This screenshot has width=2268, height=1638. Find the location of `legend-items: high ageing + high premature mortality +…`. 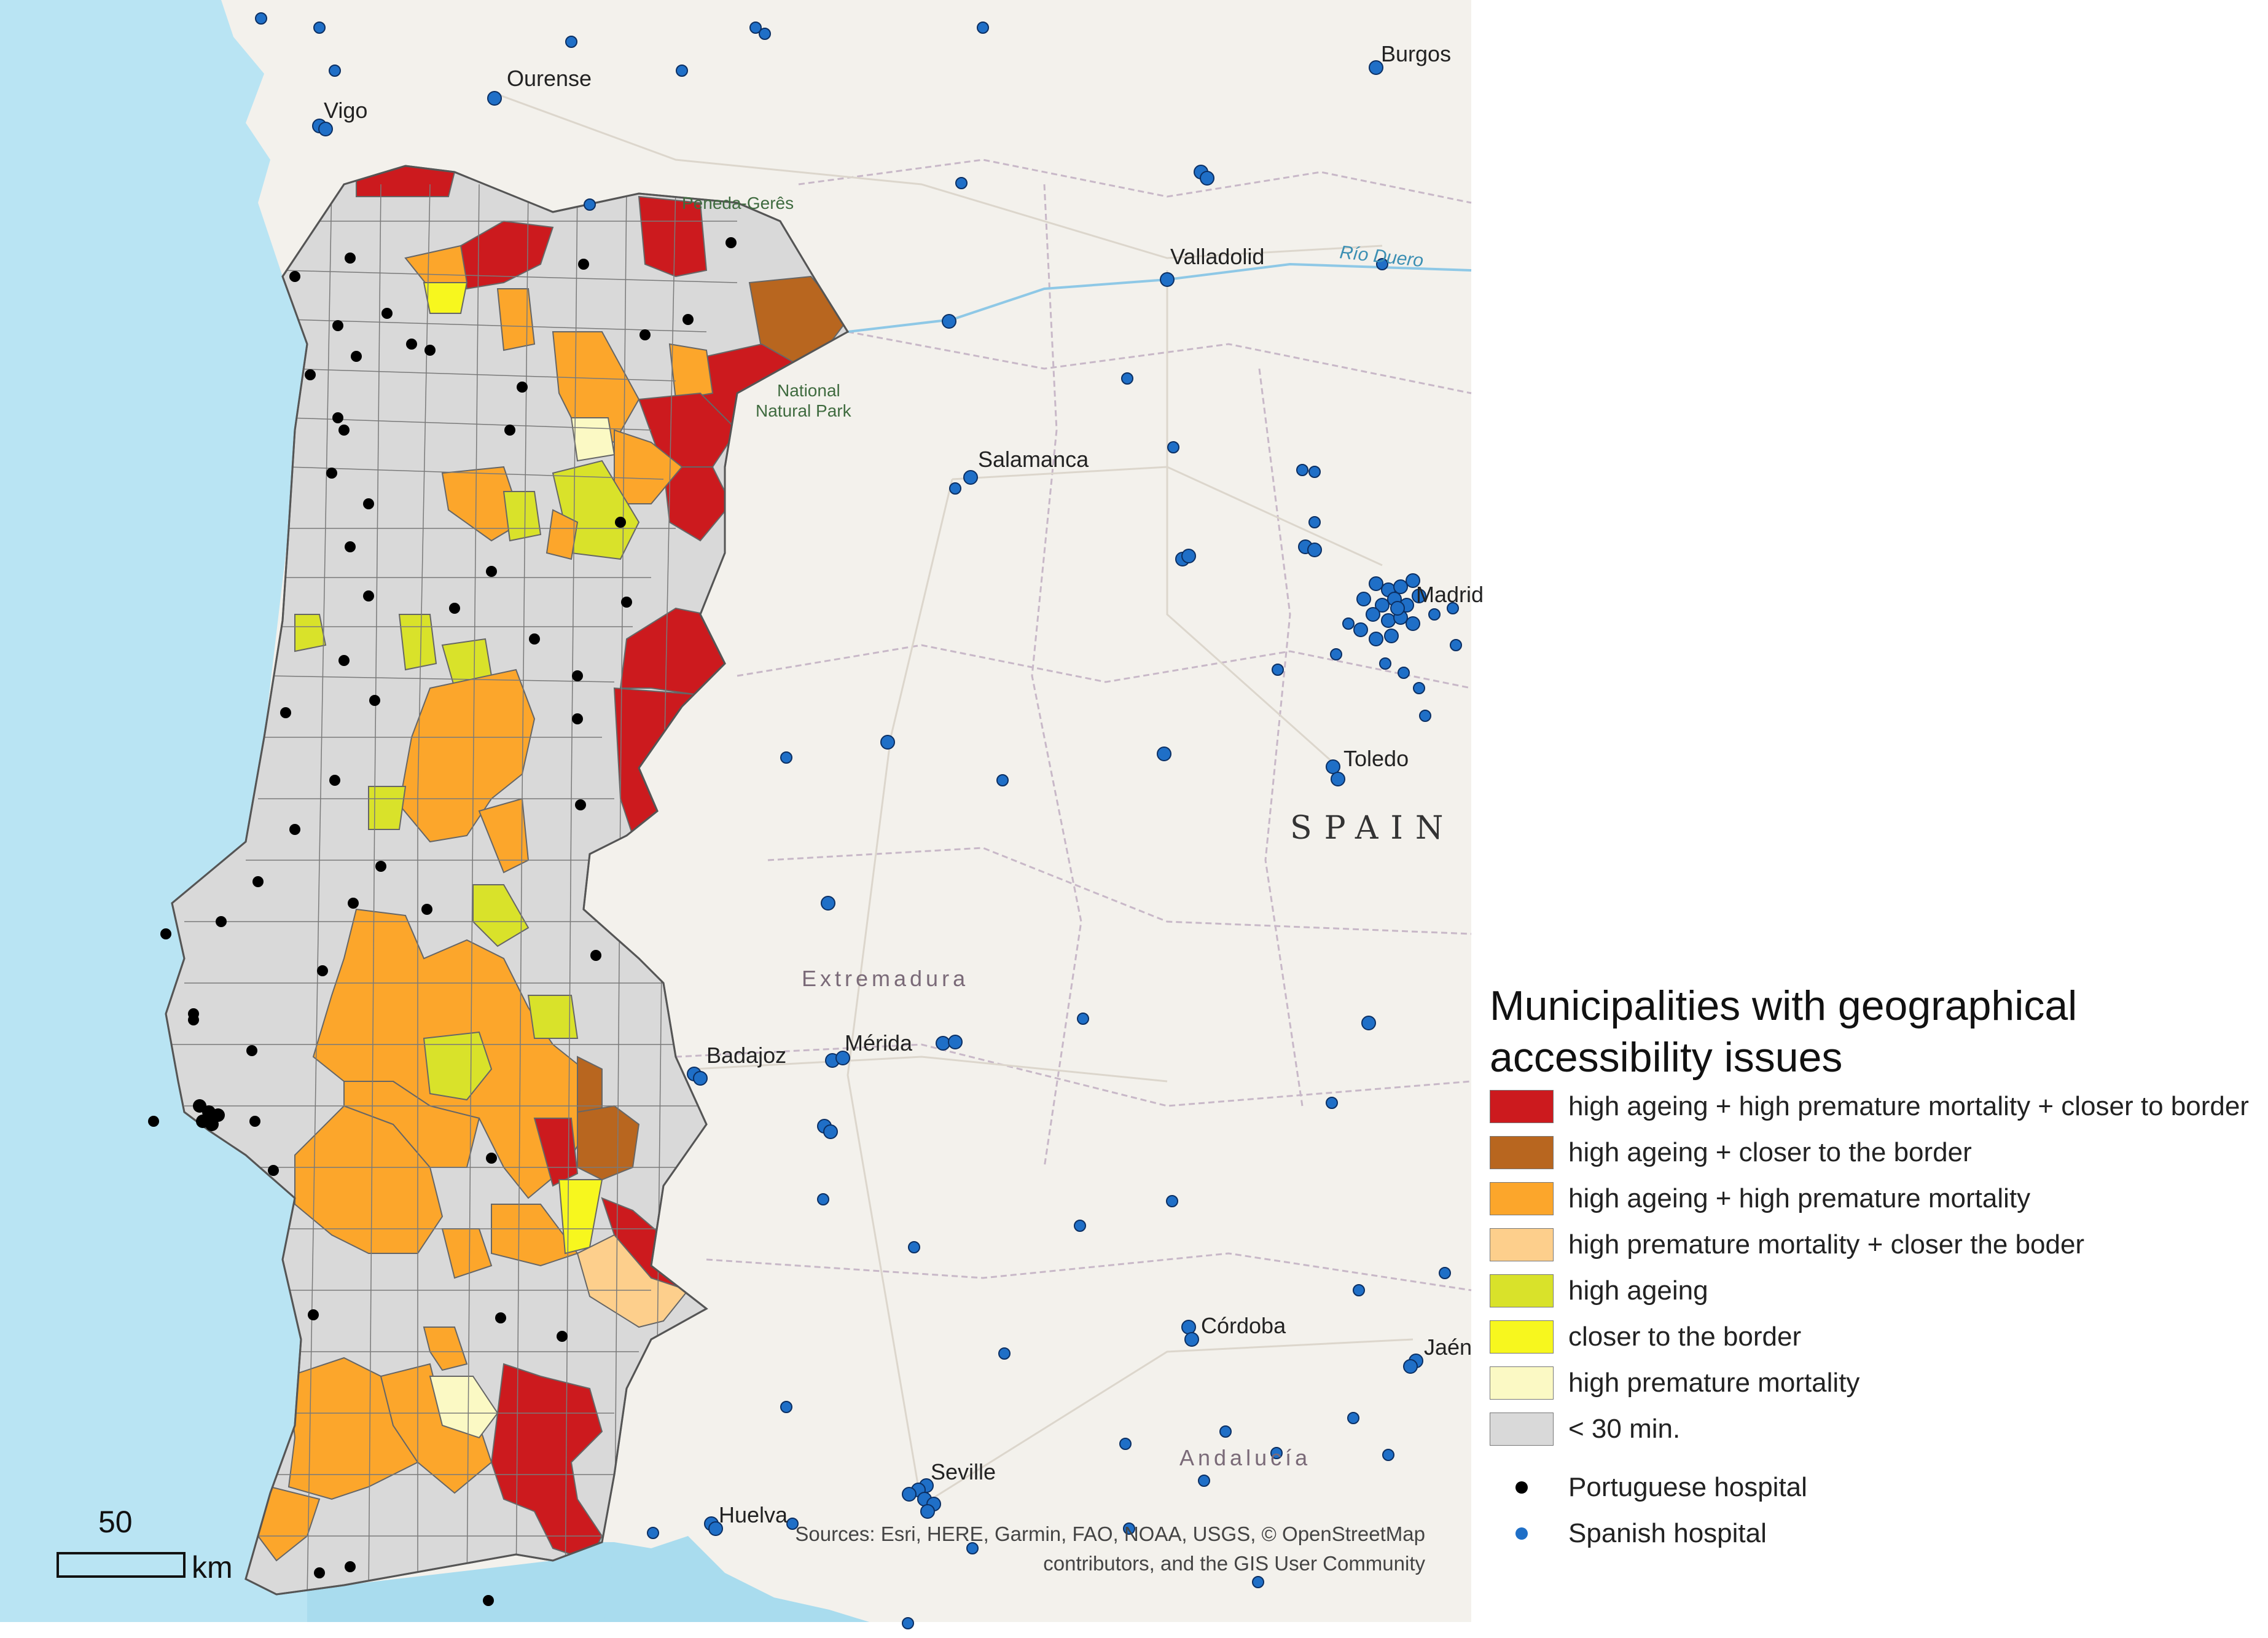

legend-items: high ageing + high premature mortality +… is located at coordinates (1877, 1267).